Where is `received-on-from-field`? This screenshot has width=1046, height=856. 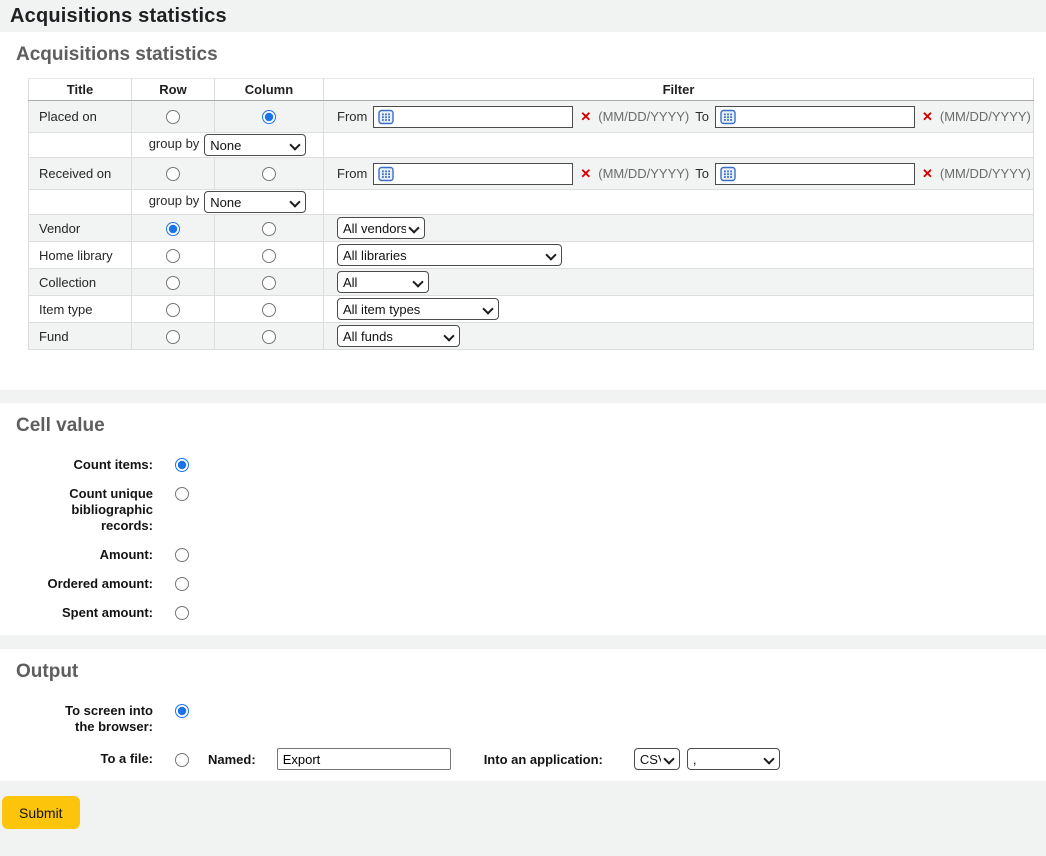 received-on-from-field is located at coordinates (473, 173).